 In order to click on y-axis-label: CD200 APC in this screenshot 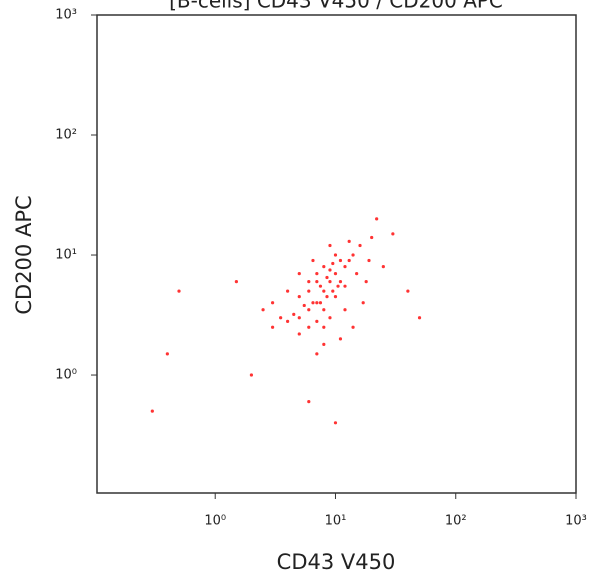, I will do `click(24, 254)`.